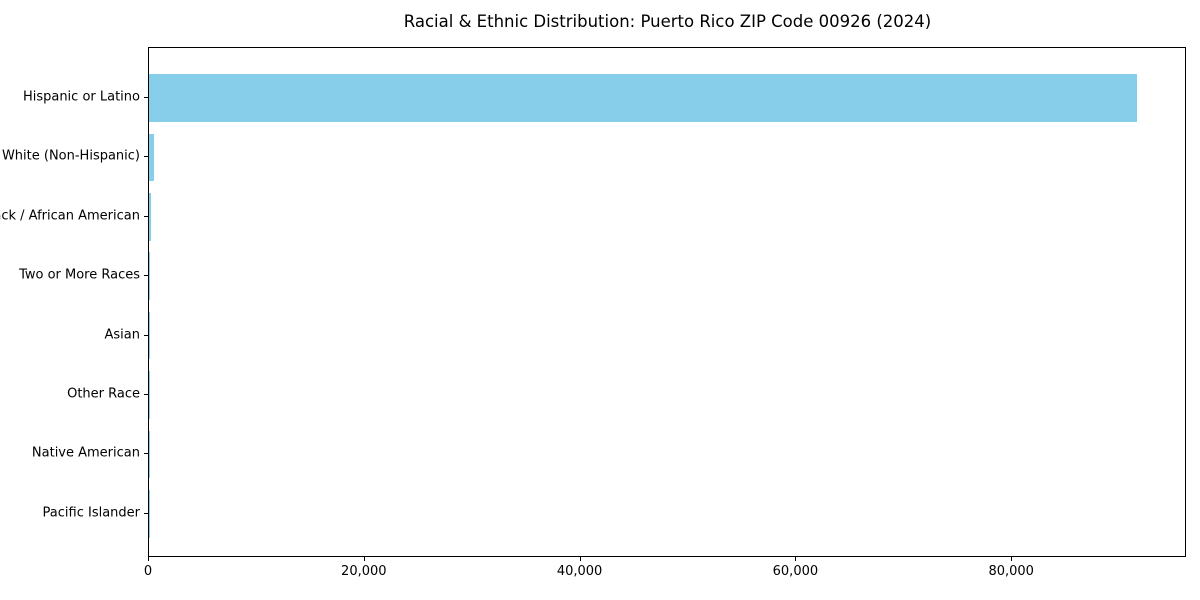  Describe the element at coordinates (1011, 571) in the screenshot. I see `x-tick-label: 80,000` at that location.